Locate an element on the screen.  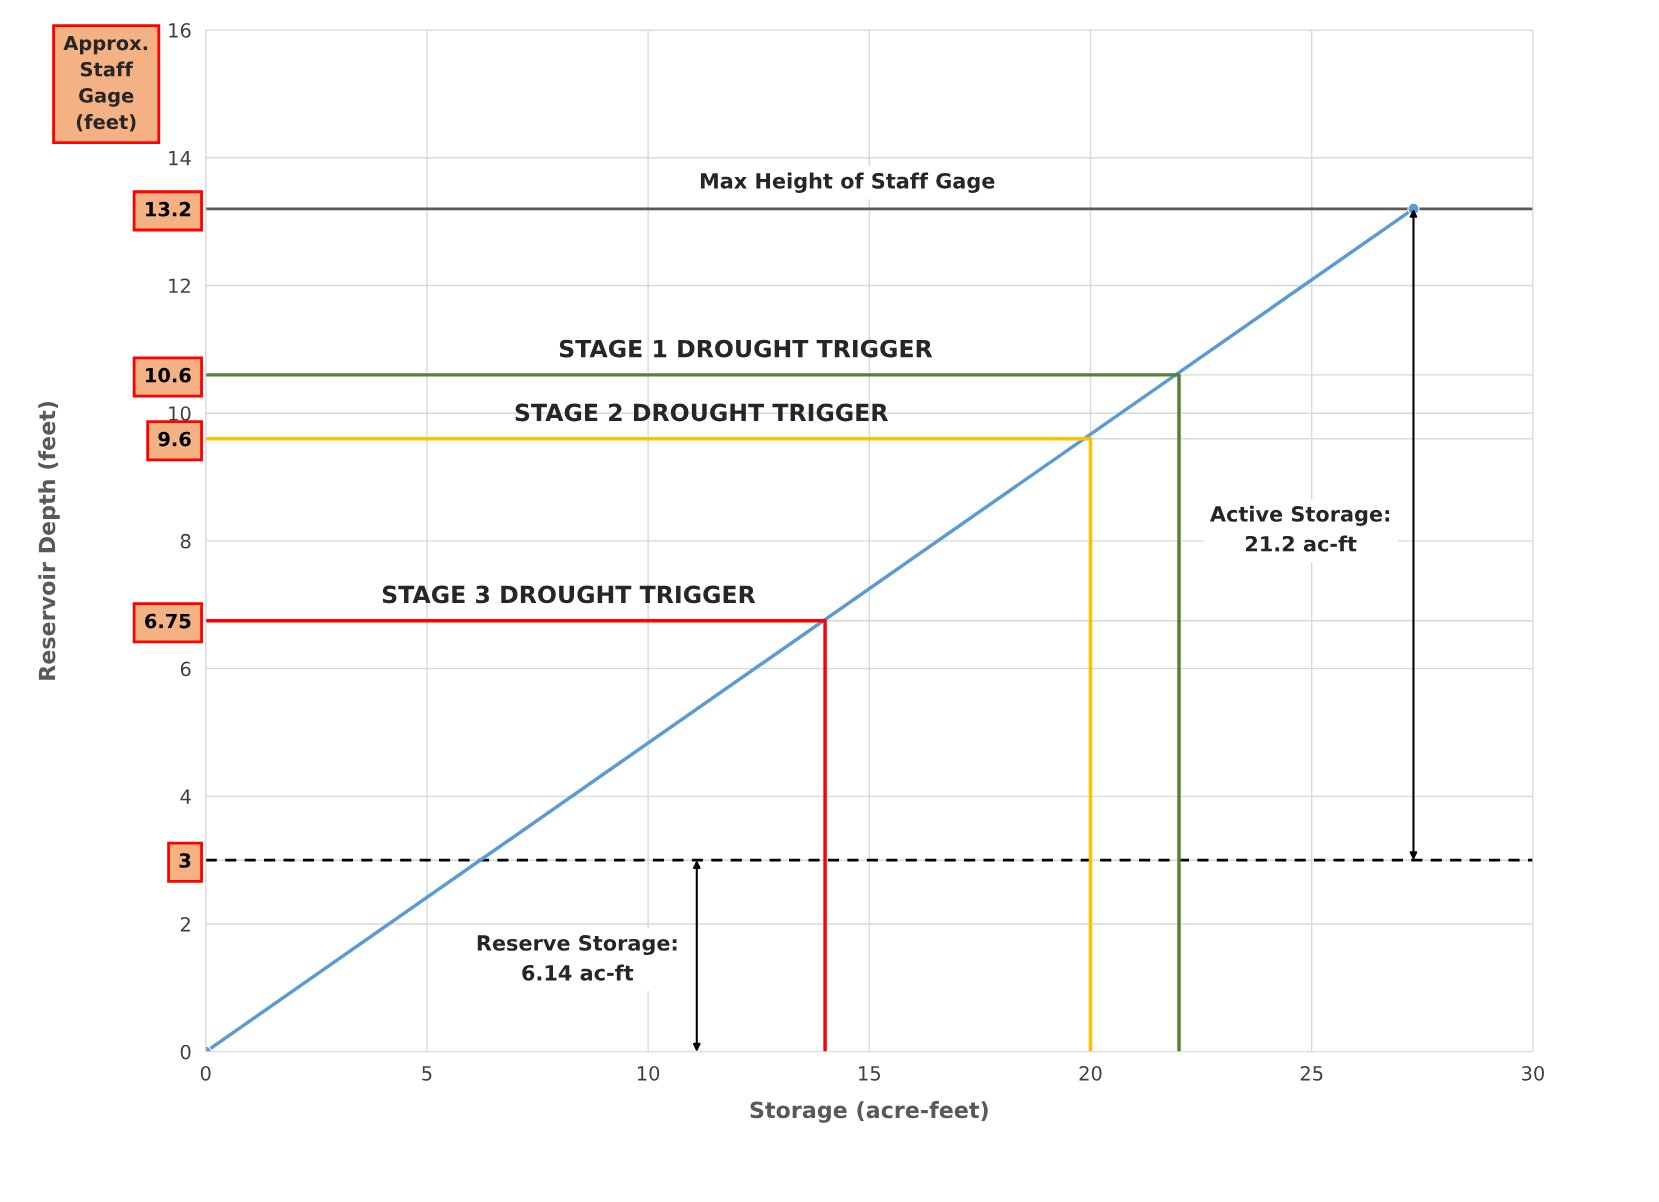
y-tick-label: 10.6 is located at coordinates (168, 375).